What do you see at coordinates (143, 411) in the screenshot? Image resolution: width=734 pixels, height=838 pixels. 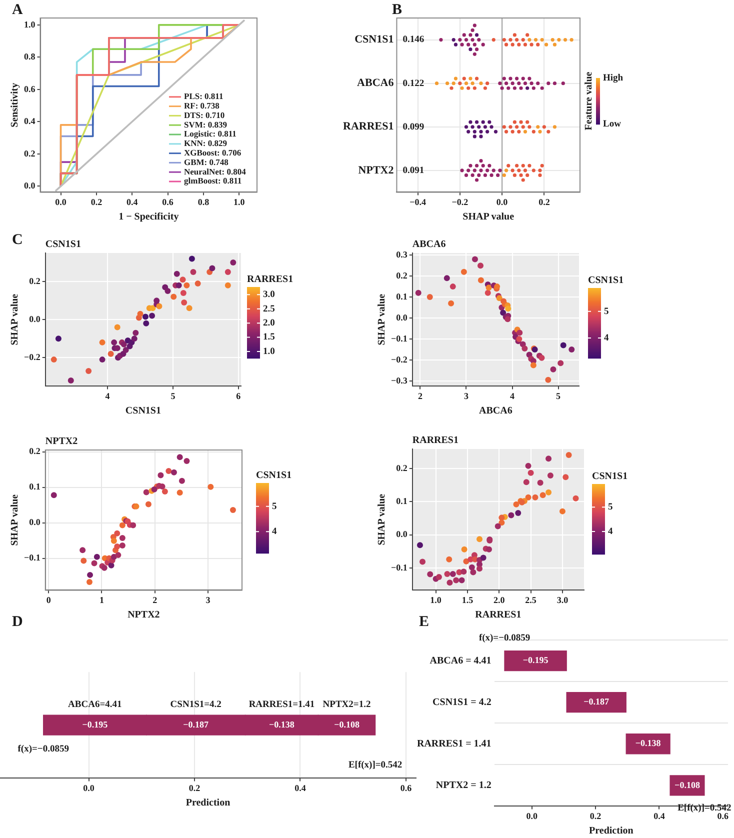 I see `x-axis-title: CSN1S1` at bounding box center [143, 411].